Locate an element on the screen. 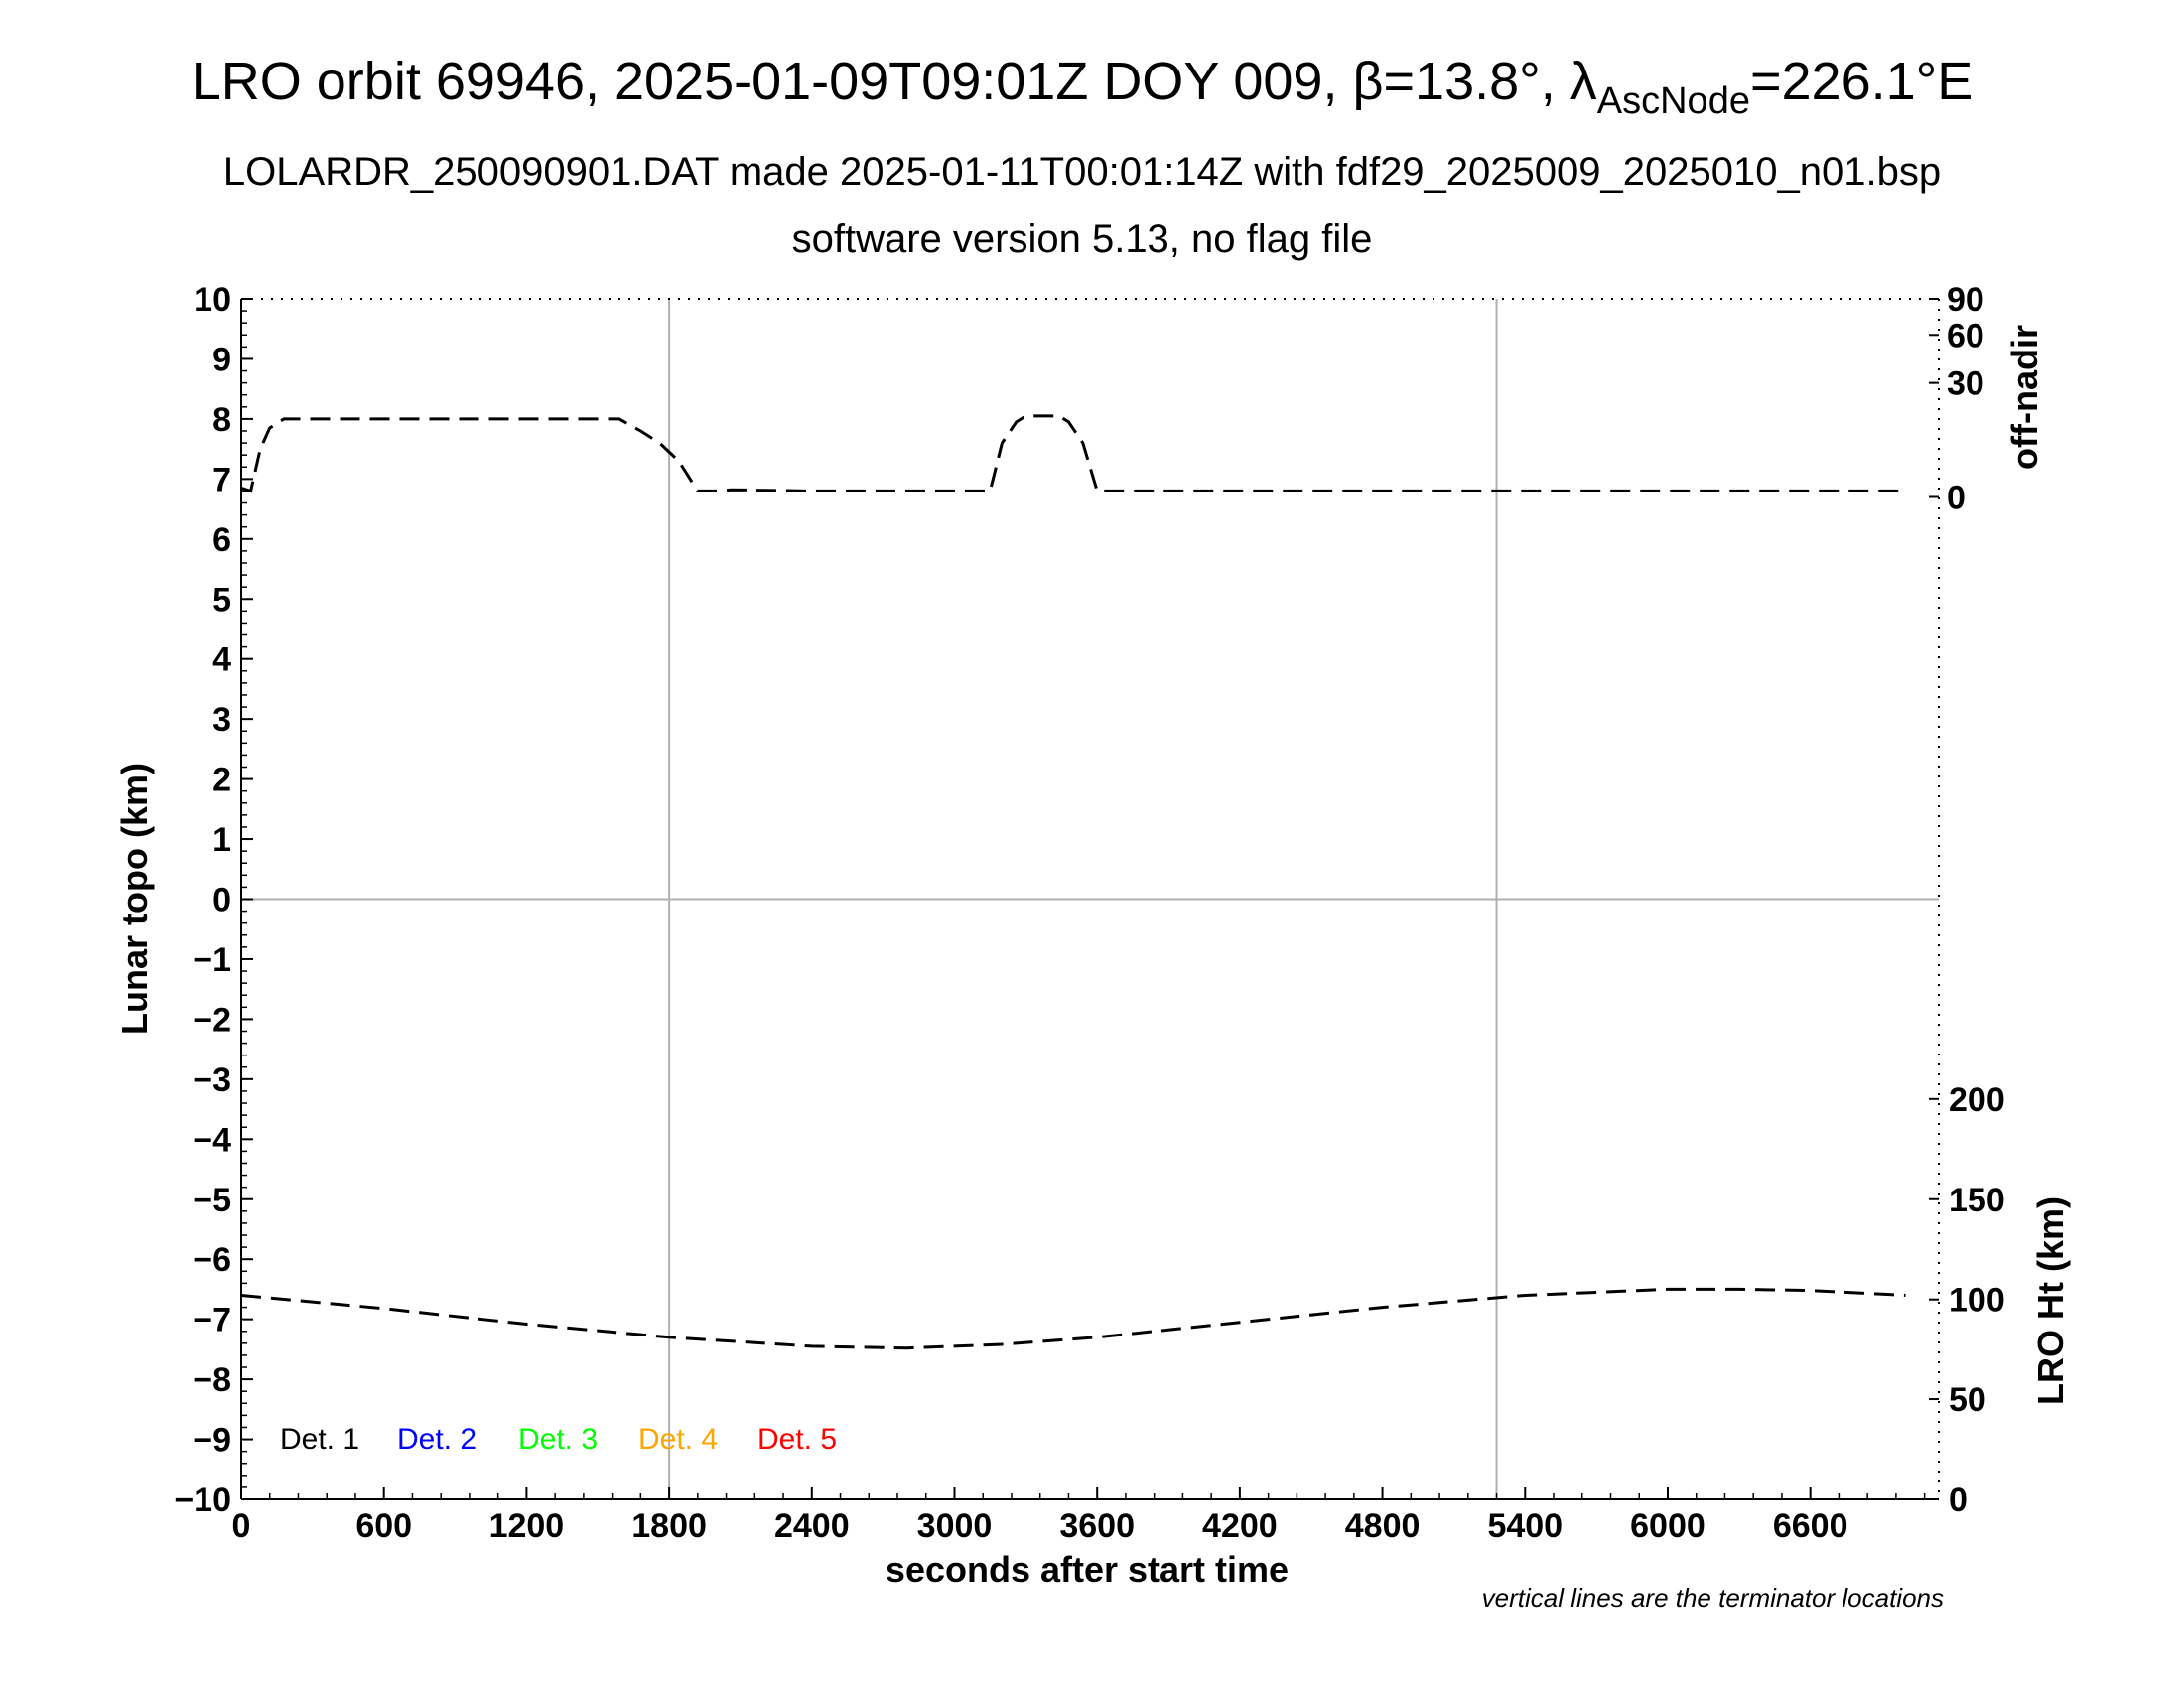  legend-entry: Det. 1 is located at coordinates (319, 1439).